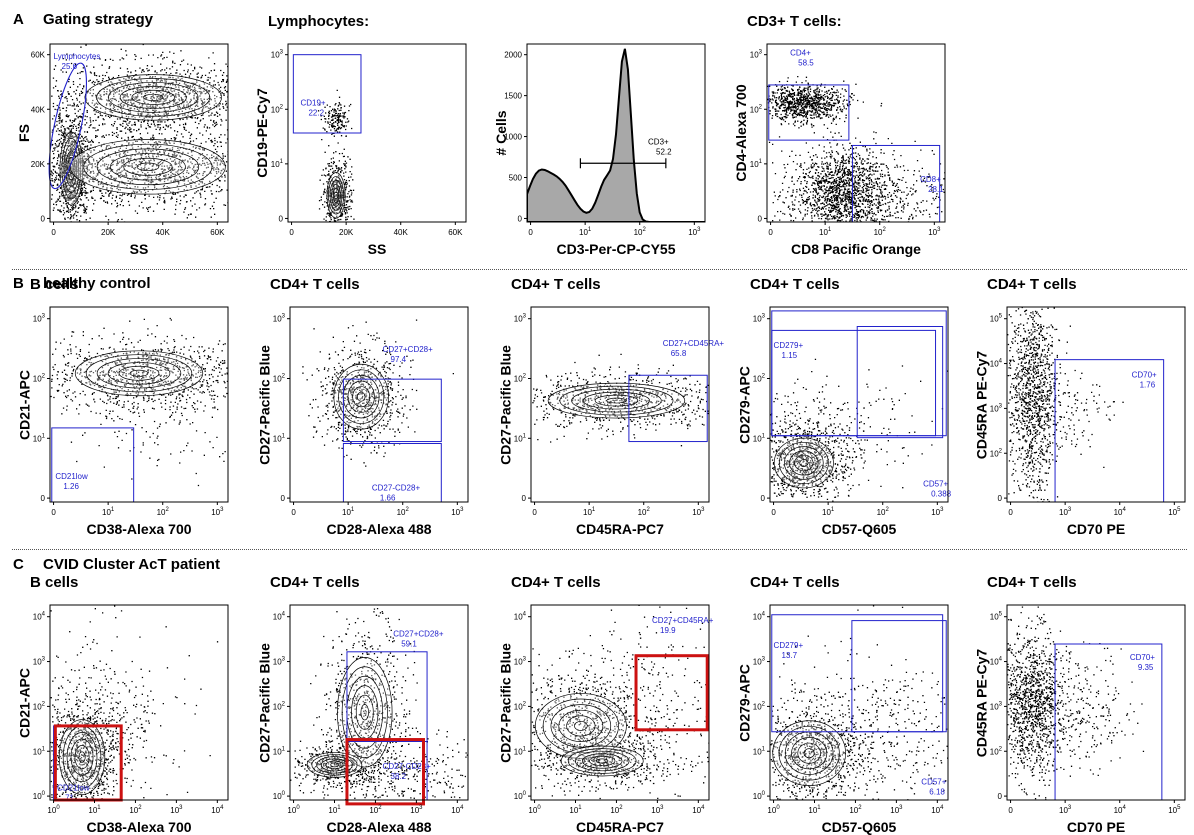 The height and width of the screenshot is (835, 1194). What do you see at coordinates (800, 53) in the screenshot?
I see `gate-name: CD4+` at bounding box center [800, 53].